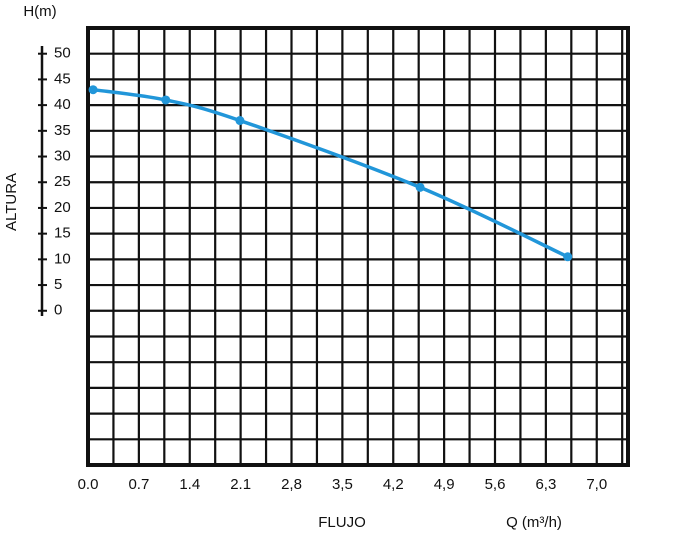  Describe the element at coordinates (62, 181) in the screenshot. I see `y-tick-label: 25` at that location.